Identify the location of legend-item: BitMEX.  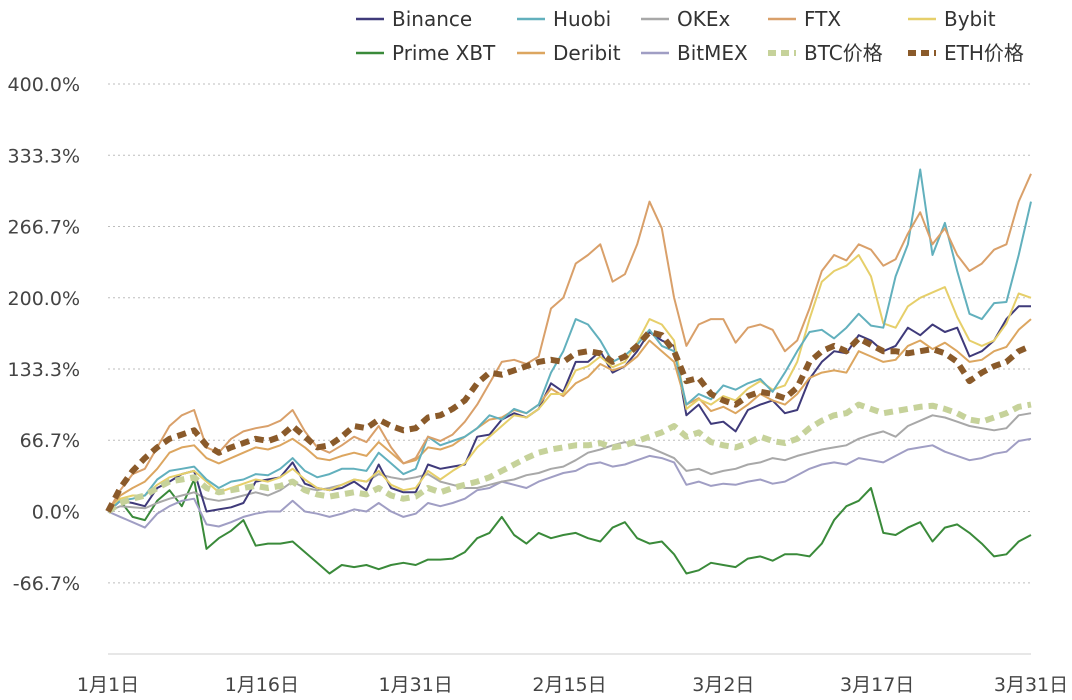
(694, 53).